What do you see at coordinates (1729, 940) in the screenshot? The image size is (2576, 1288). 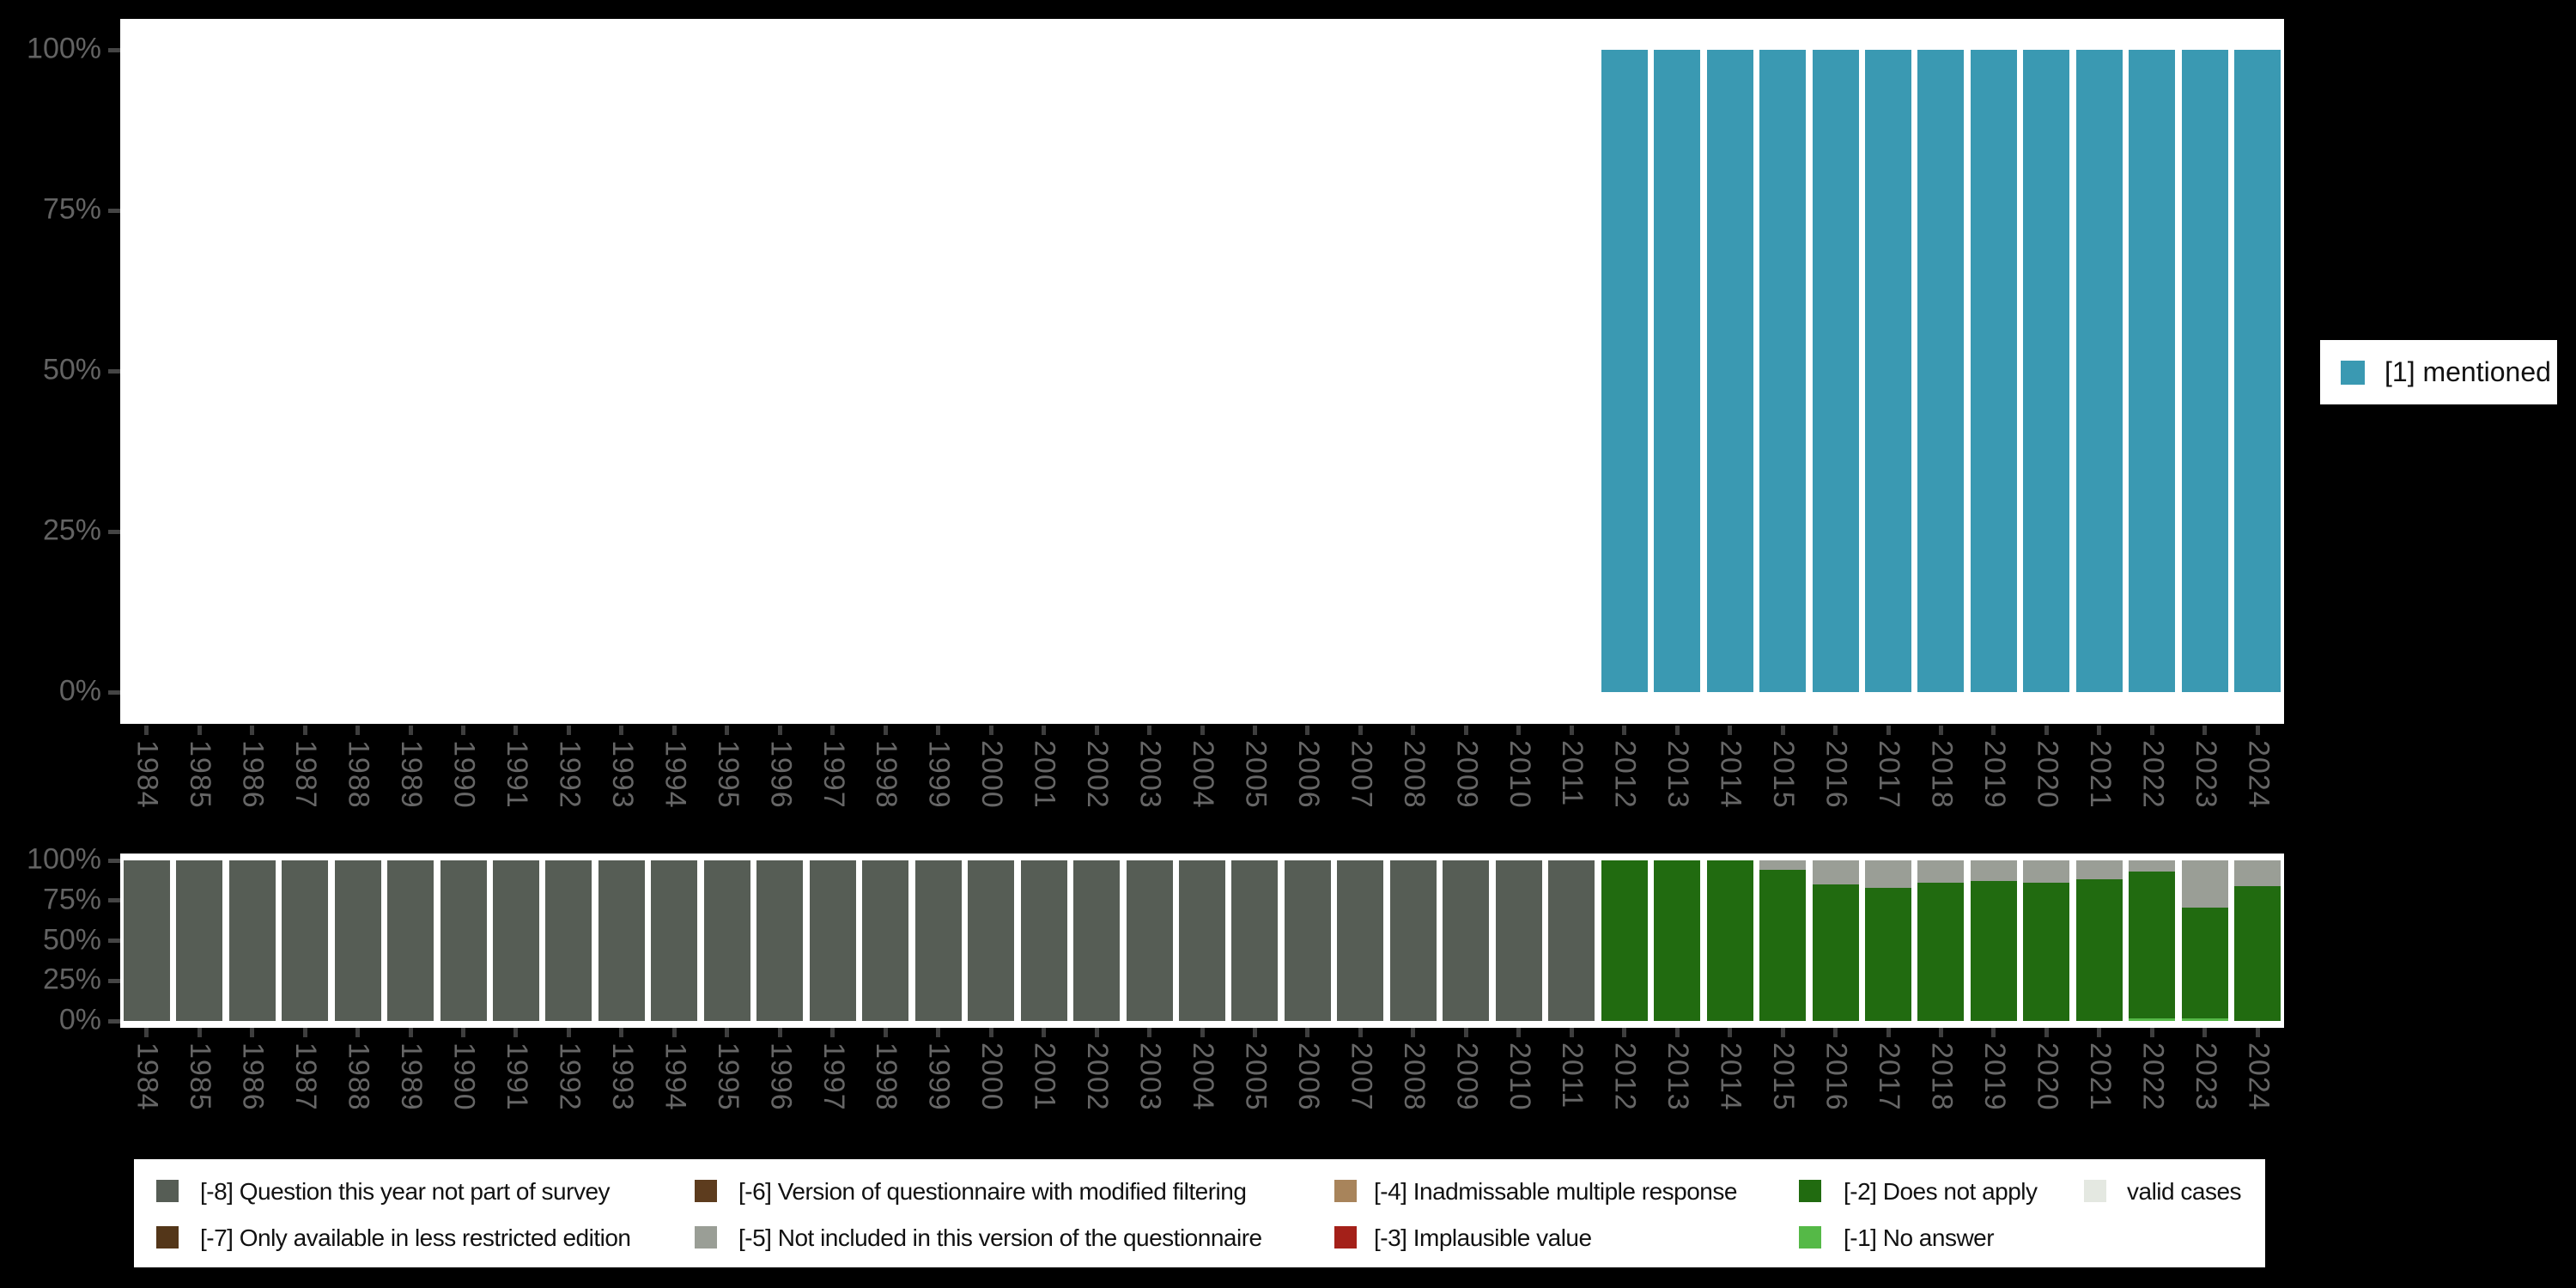 I see `segment-2014--2` at bounding box center [1729, 940].